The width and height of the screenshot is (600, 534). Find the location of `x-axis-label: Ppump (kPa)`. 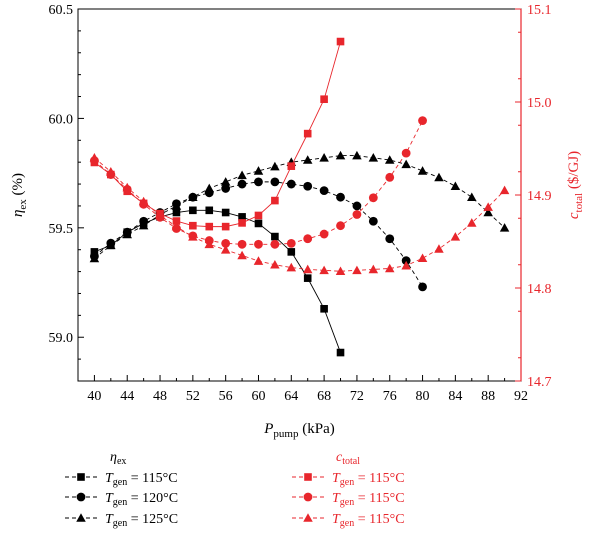

x-axis-label: Ppump (kPa) is located at coordinates (298, 430).